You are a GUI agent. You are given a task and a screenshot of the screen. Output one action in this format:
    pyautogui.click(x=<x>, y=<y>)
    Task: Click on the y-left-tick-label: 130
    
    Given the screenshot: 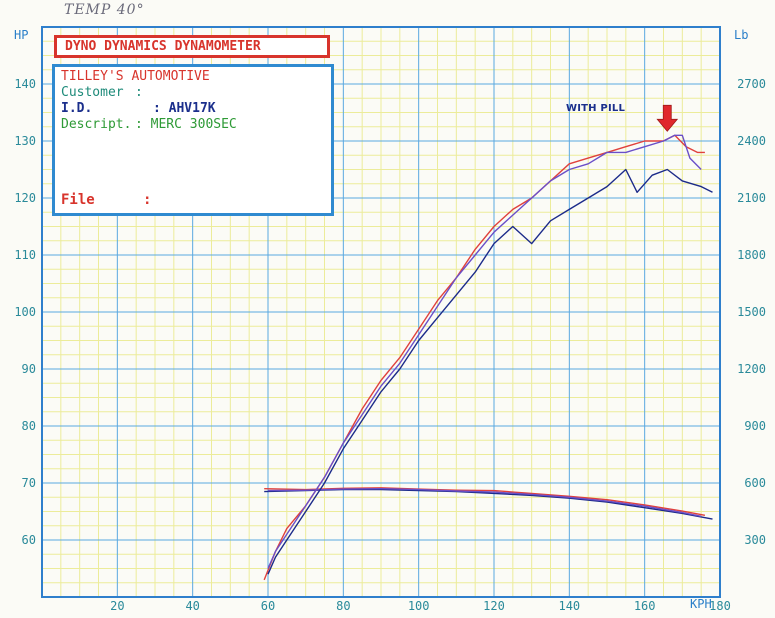 What is the action you would take?
    pyautogui.click(x=25, y=141)
    